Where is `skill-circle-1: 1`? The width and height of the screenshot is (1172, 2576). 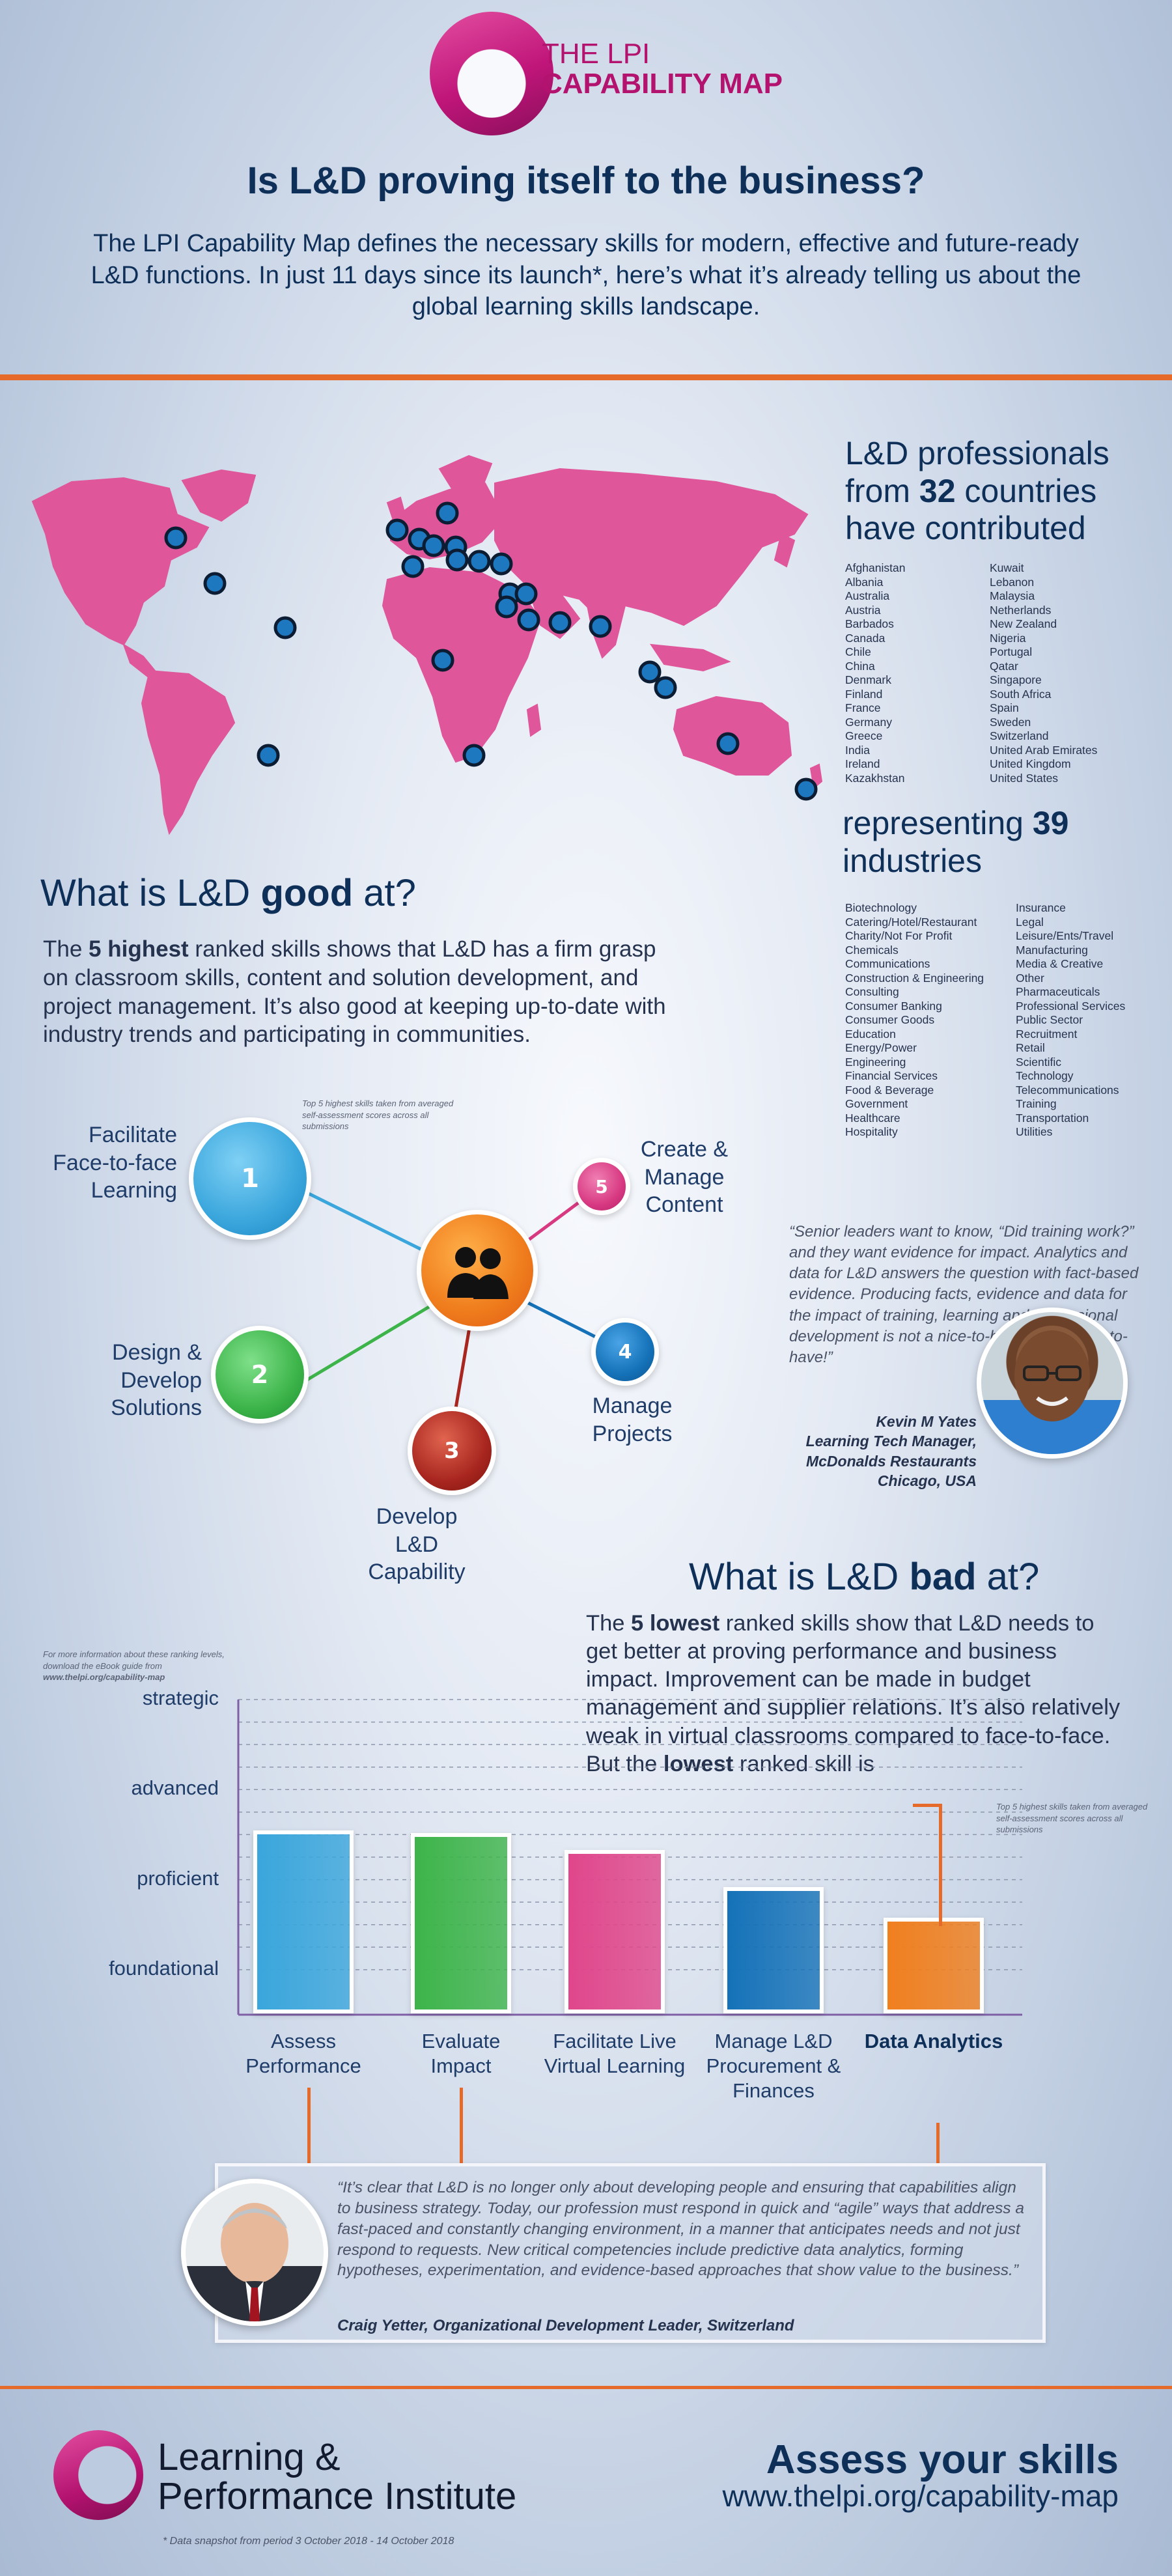
skill-circle-1: 1 is located at coordinates (250, 1179).